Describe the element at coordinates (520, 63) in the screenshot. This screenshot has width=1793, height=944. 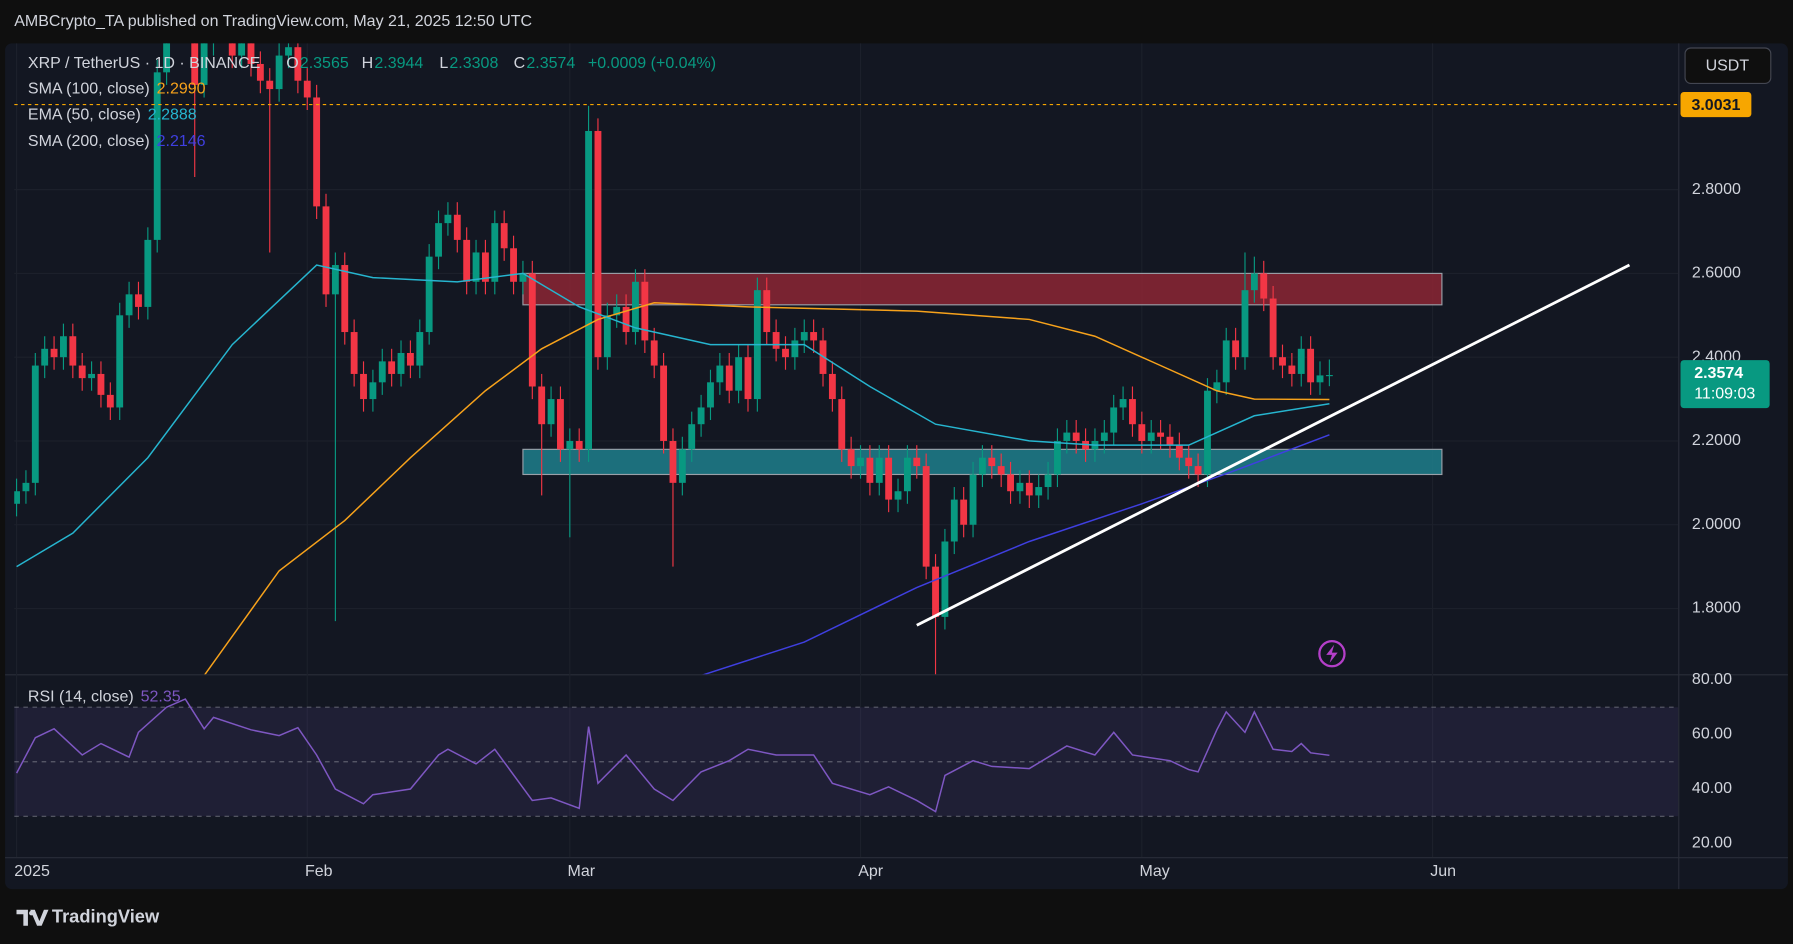
I see `ohlc-key: C` at that location.